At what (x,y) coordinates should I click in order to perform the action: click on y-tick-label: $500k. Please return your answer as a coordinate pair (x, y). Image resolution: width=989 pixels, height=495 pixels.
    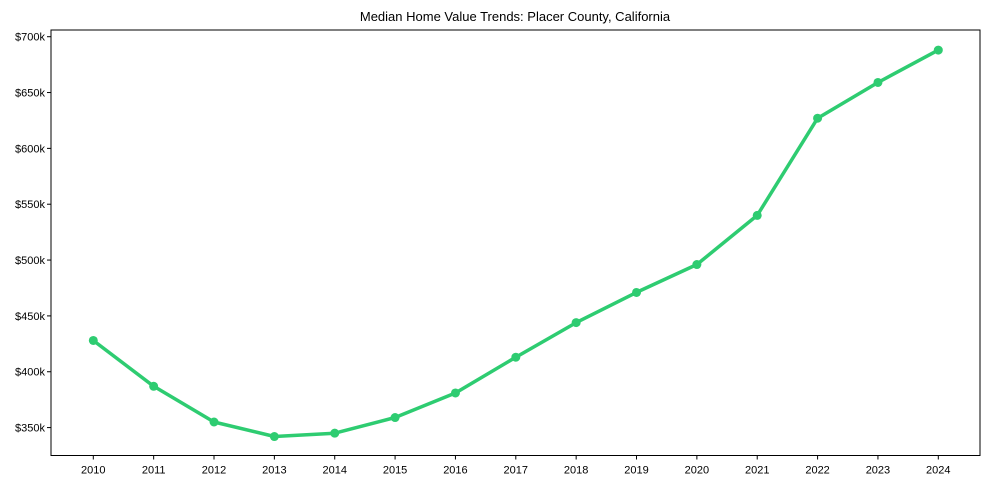
    Looking at the image, I should click on (30, 261).